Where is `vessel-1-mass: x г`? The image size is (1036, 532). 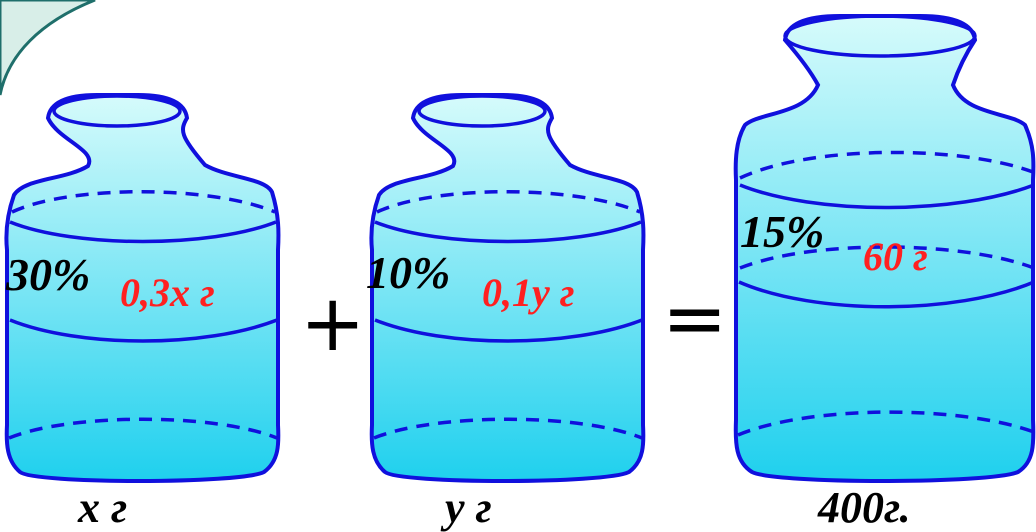
vessel-1-mass: x г is located at coordinates (103, 507).